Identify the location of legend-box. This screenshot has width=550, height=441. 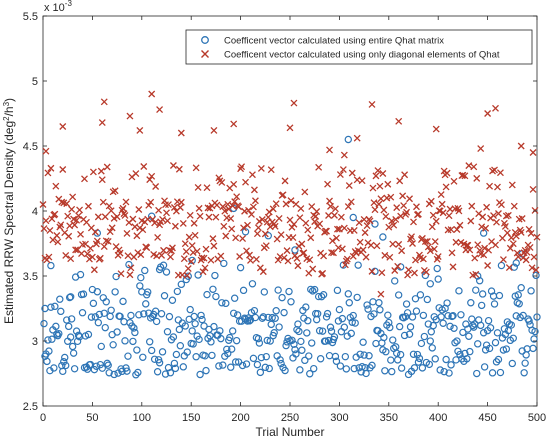
(359, 47).